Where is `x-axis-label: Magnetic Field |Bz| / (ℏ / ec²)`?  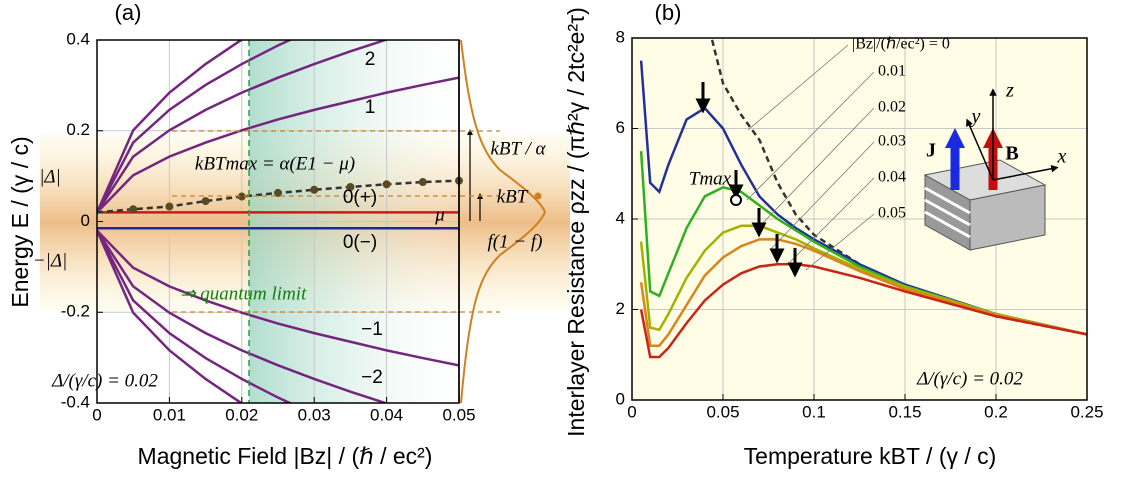
x-axis-label: Magnetic Field |Bz| / (ℏ / ec²) is located at coordinates (285, 456).